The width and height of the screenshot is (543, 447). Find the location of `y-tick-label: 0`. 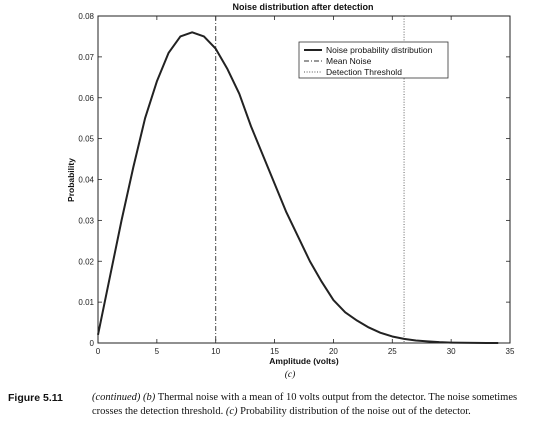

y-tick-label: 0 is located at coordinates (92, 343).